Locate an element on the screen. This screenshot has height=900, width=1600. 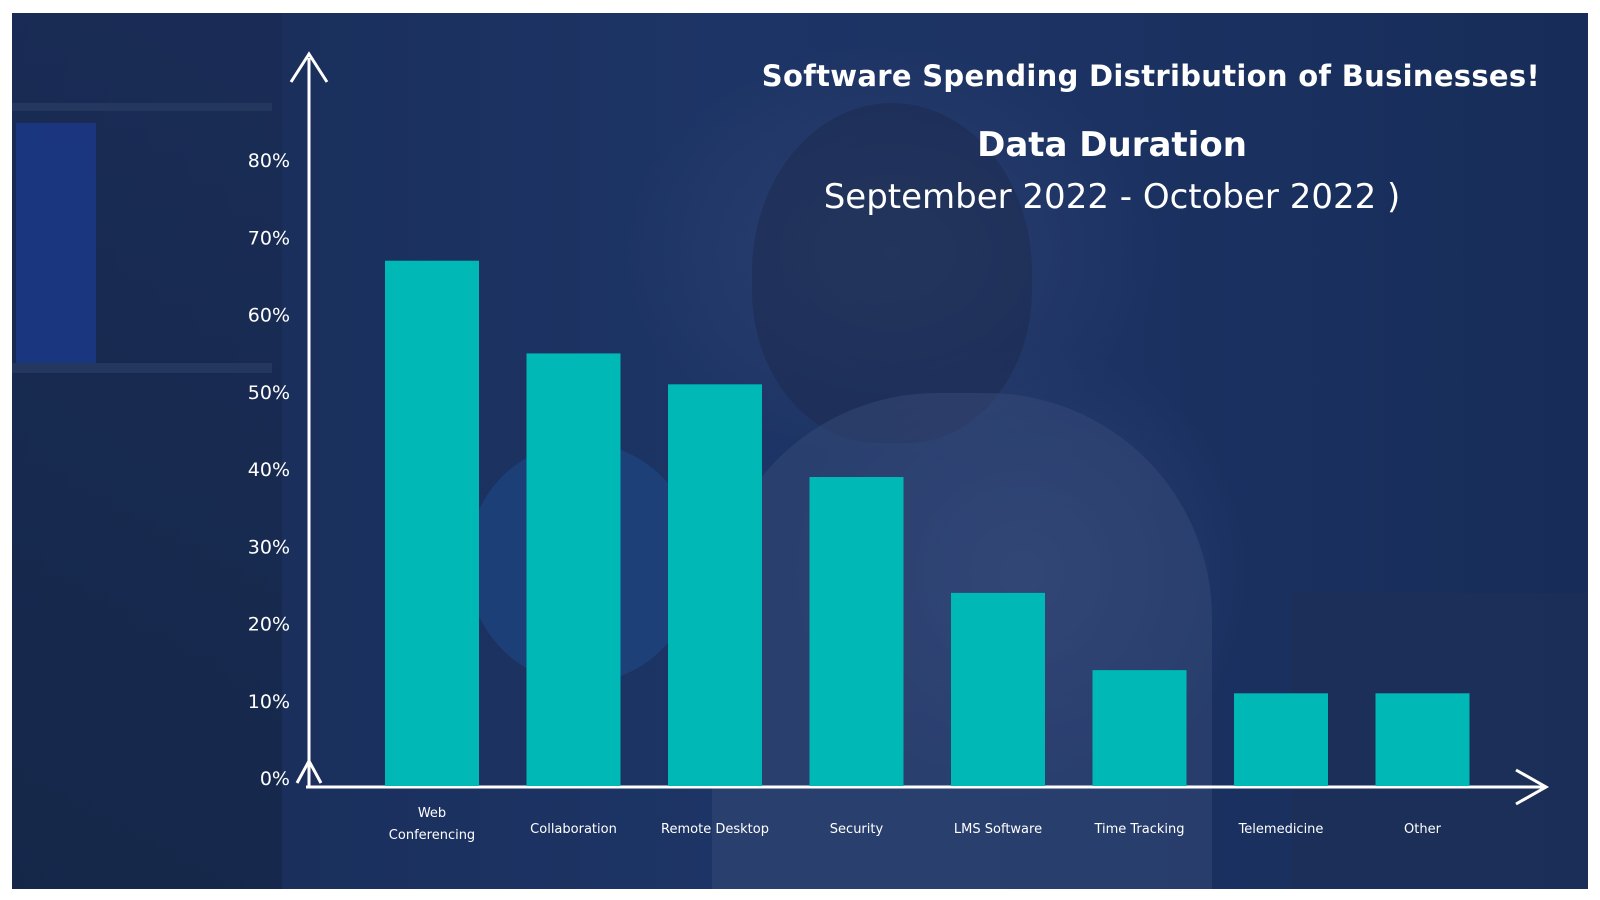
y-tick-label: 40% is located at coordinates (269, 470).